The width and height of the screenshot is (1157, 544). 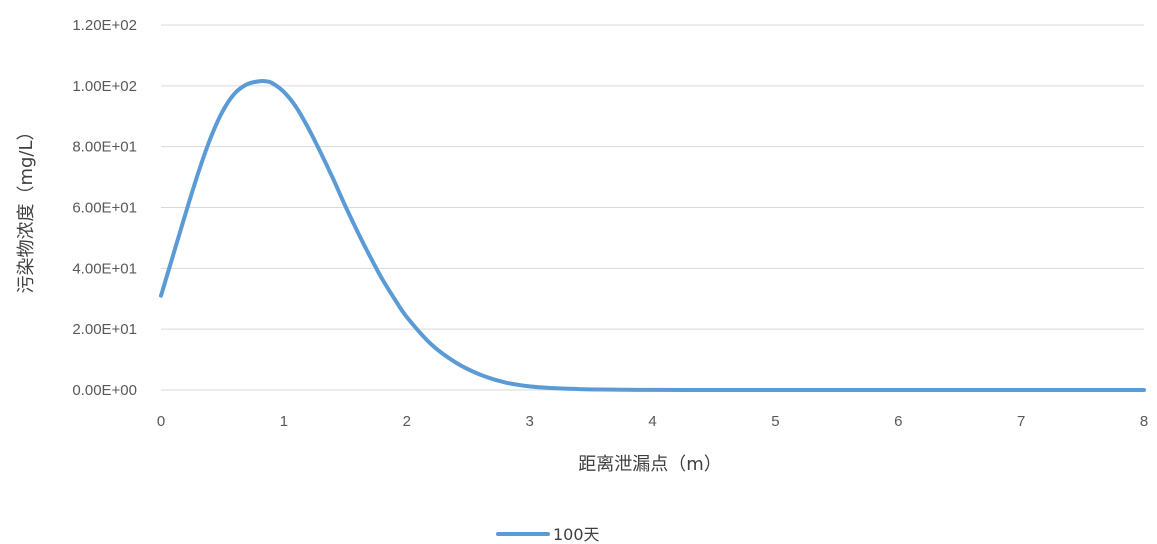 What do you see at coordinates (576, 534) in the screenshot?
I see `legend-label-100-days: 100天` at bounding box center [576, 534].